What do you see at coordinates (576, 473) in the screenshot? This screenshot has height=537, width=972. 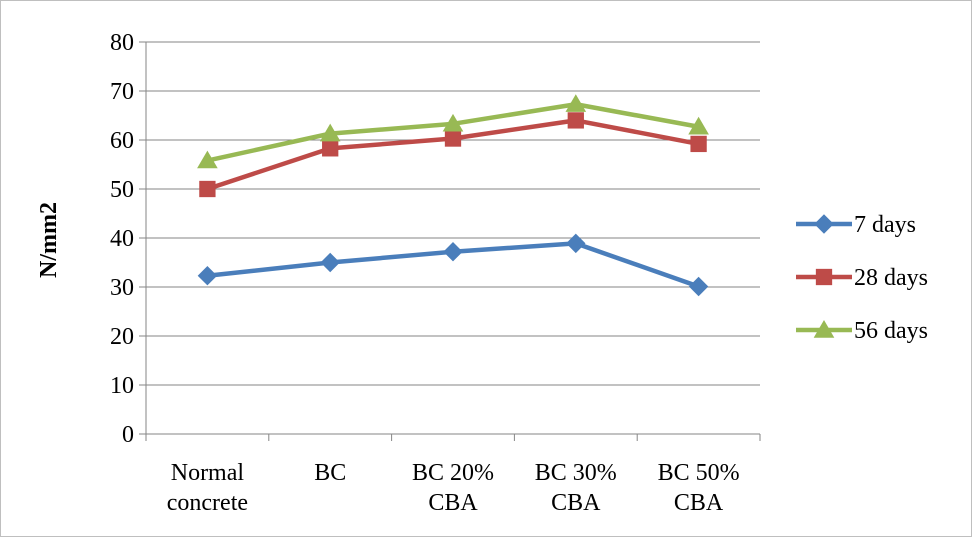 I see `x-category-label-line: BC 30%` at bounding box center [576, 473].